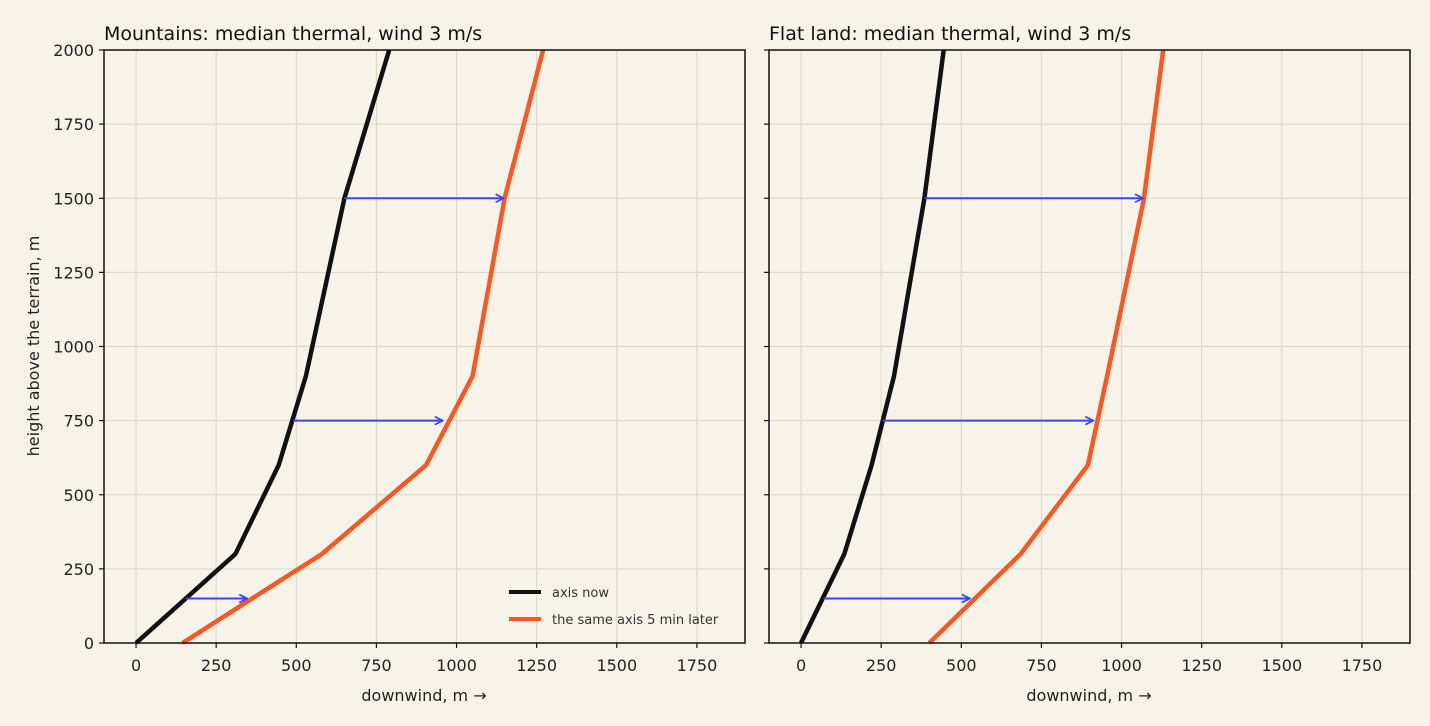 This screenshot has height=726, width=1430. Describe the element at coordinates (635, 620) in the screenshot. I see `legend-label-axis-later: the same axis 5 min later` at that location.